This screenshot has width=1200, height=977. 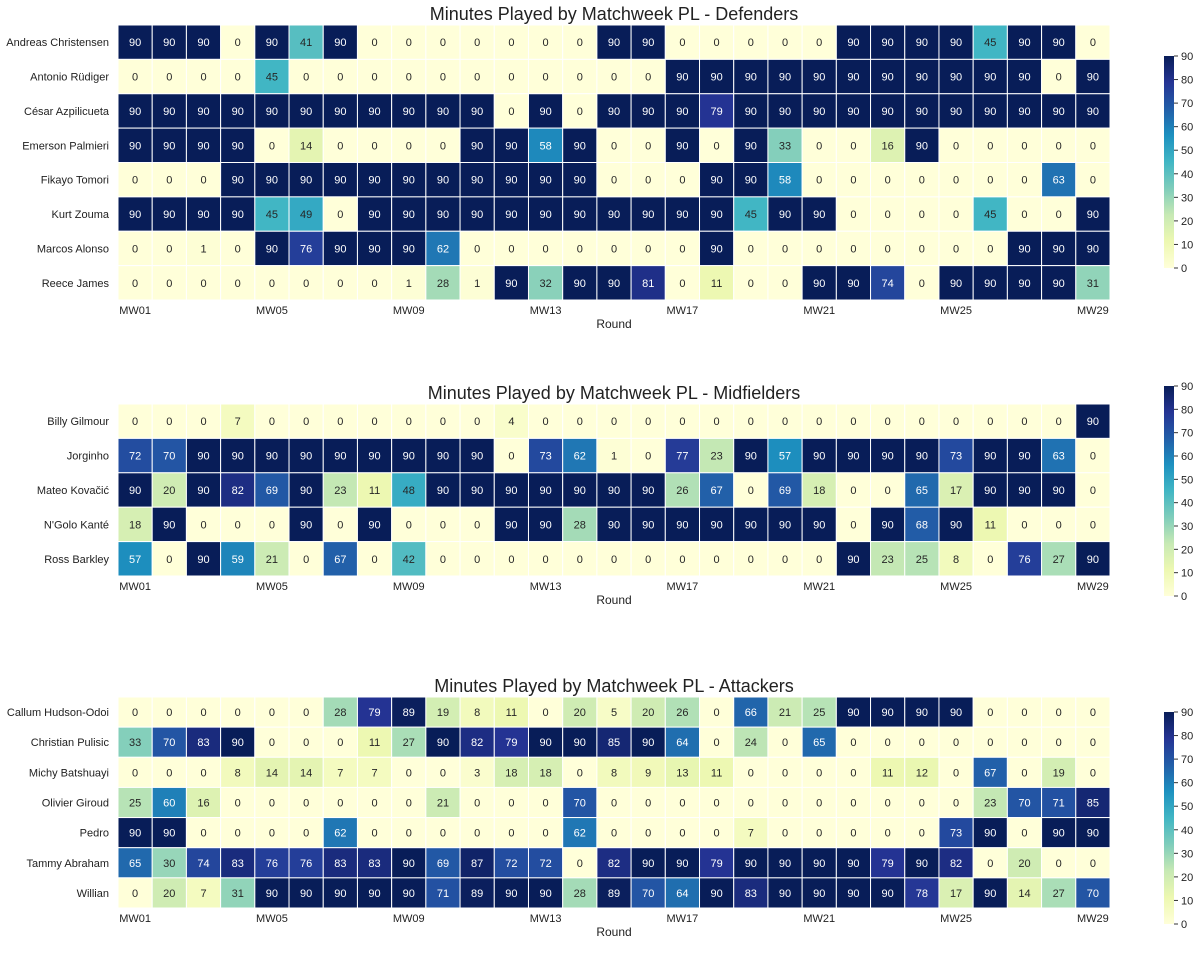 I want to click on cell-value-label: 87, so click(x=477, y=864).